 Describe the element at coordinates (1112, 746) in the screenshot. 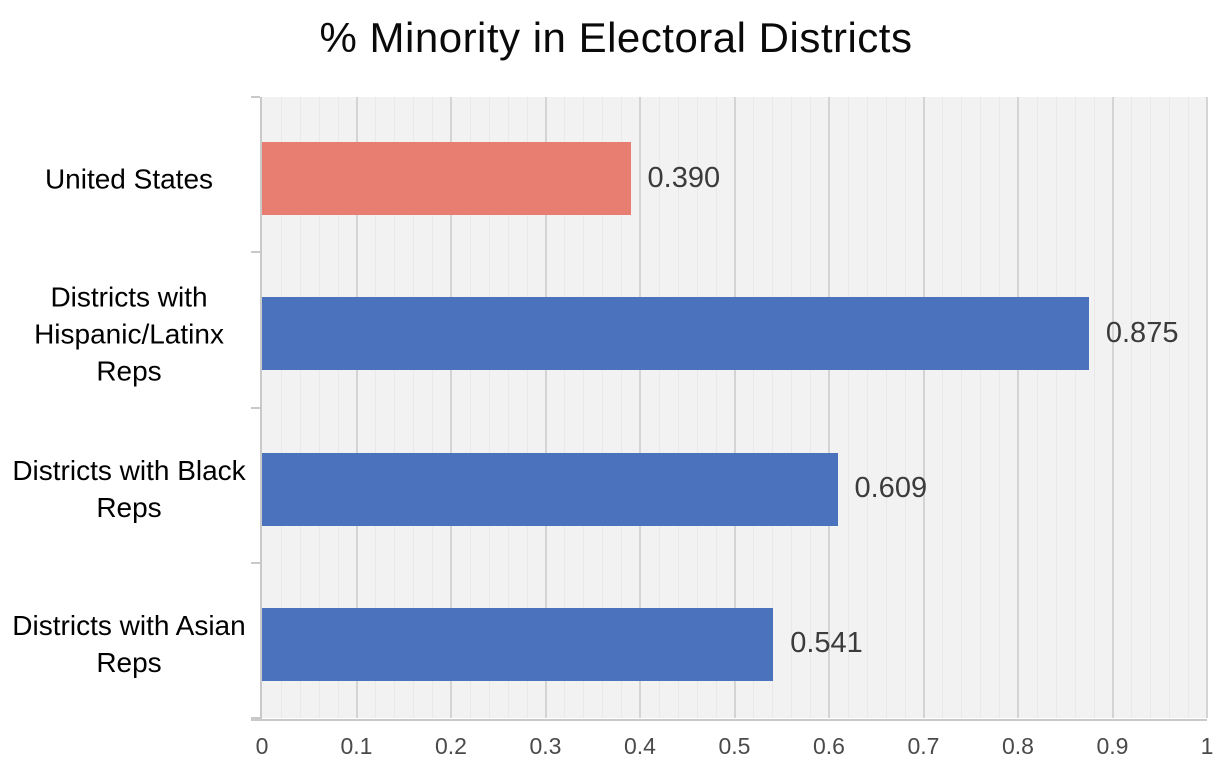

I see `x-tick-label-9: 0.9` at that location.